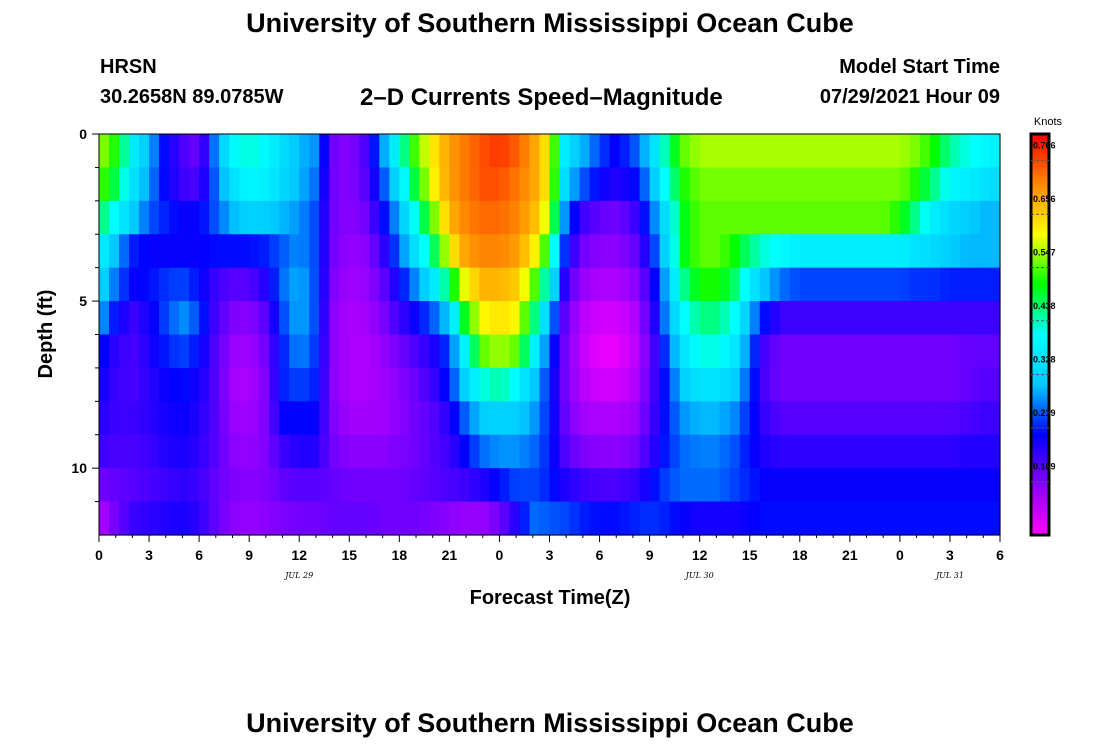 The height and width of the screenshot is (750, 1100). I want to click on colorbar-gradient, so click(1040, 334).